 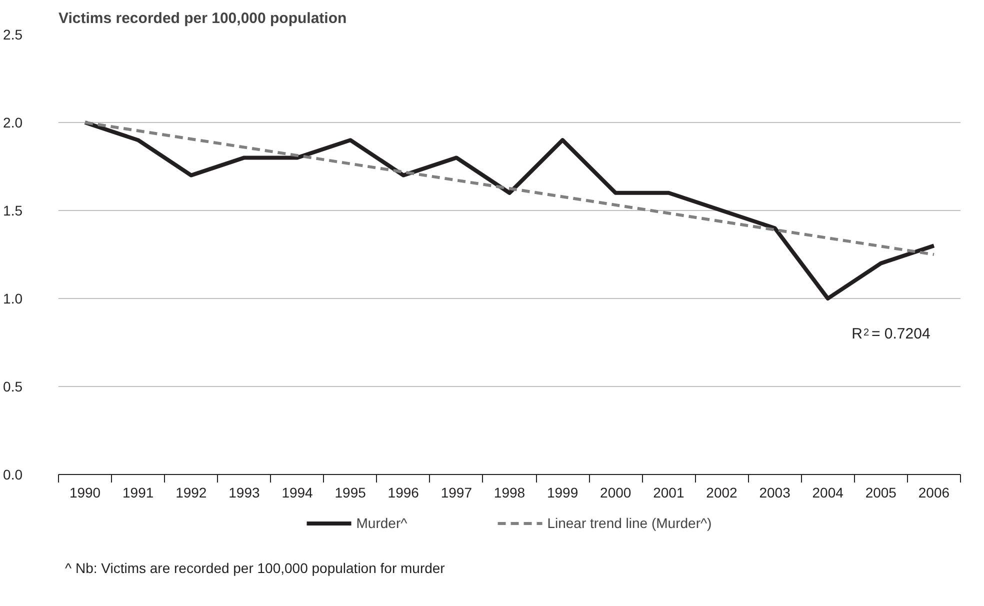 What do you see at coordinates (350, 492) in the screenshot?
I see `x-tick-label: 1995` at bounding box center [350, 492].